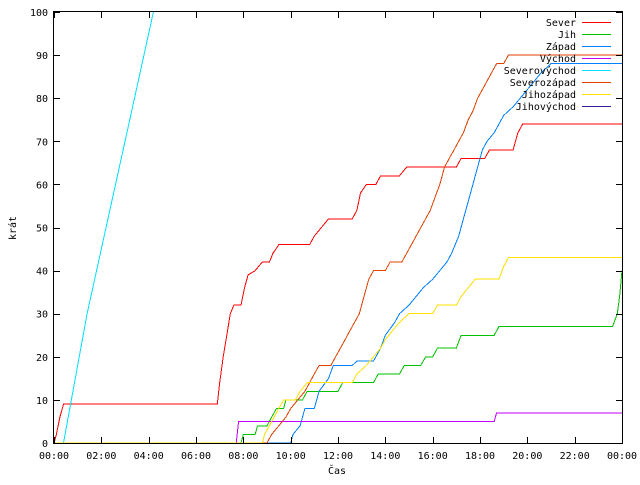  I want to click on x-tick-label: 12:00, so click(338, 456).